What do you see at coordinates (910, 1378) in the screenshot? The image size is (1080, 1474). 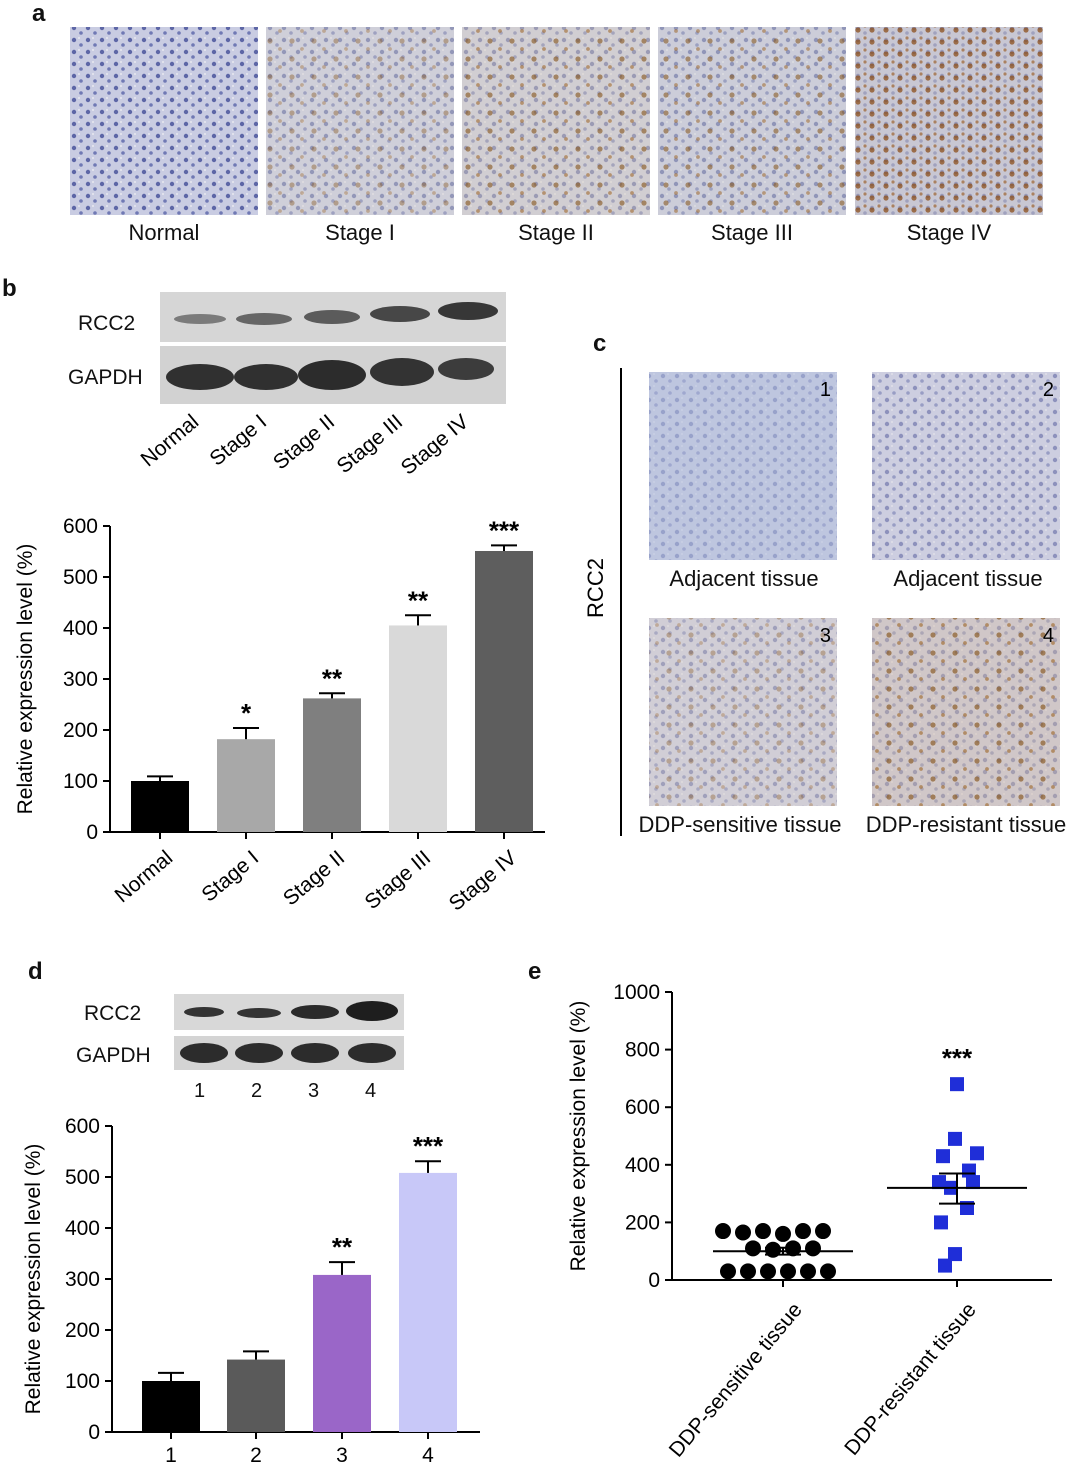 I see `chart-e-xtick-label-1: DDP-resistant tissue` at bounding box center [910, 1378].